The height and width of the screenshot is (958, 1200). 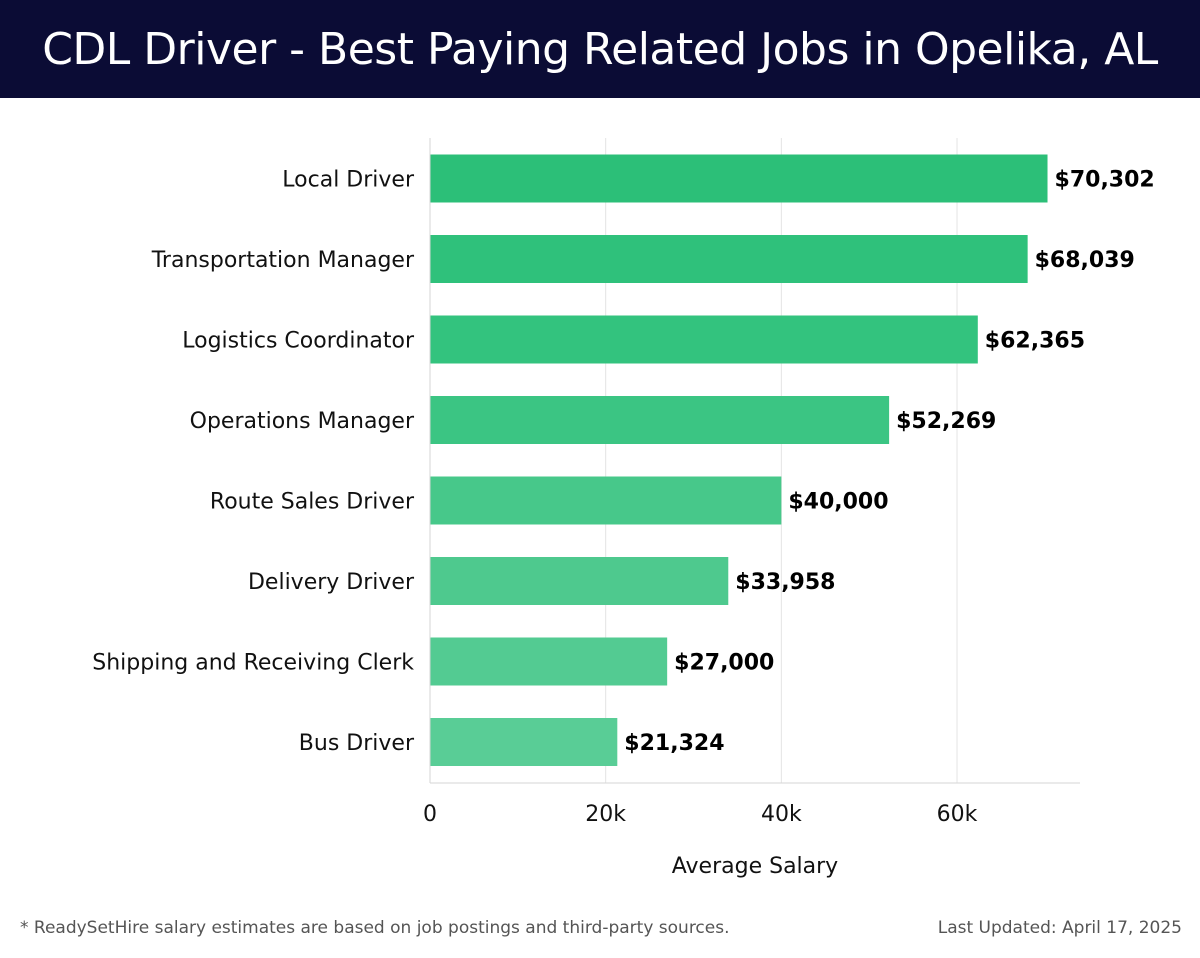 What do you see at coordinates (283, 260) in the screenshot?
I see `category-label-2: Transportation Manager` at bounding box center [283, 260].